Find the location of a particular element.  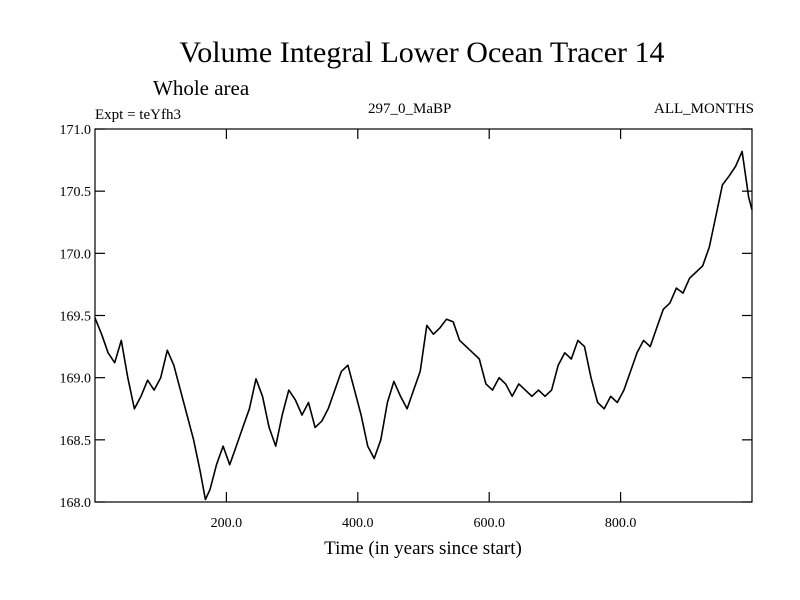

expt-label: Expt = teYfh3 is located at coordinates (138, 115).